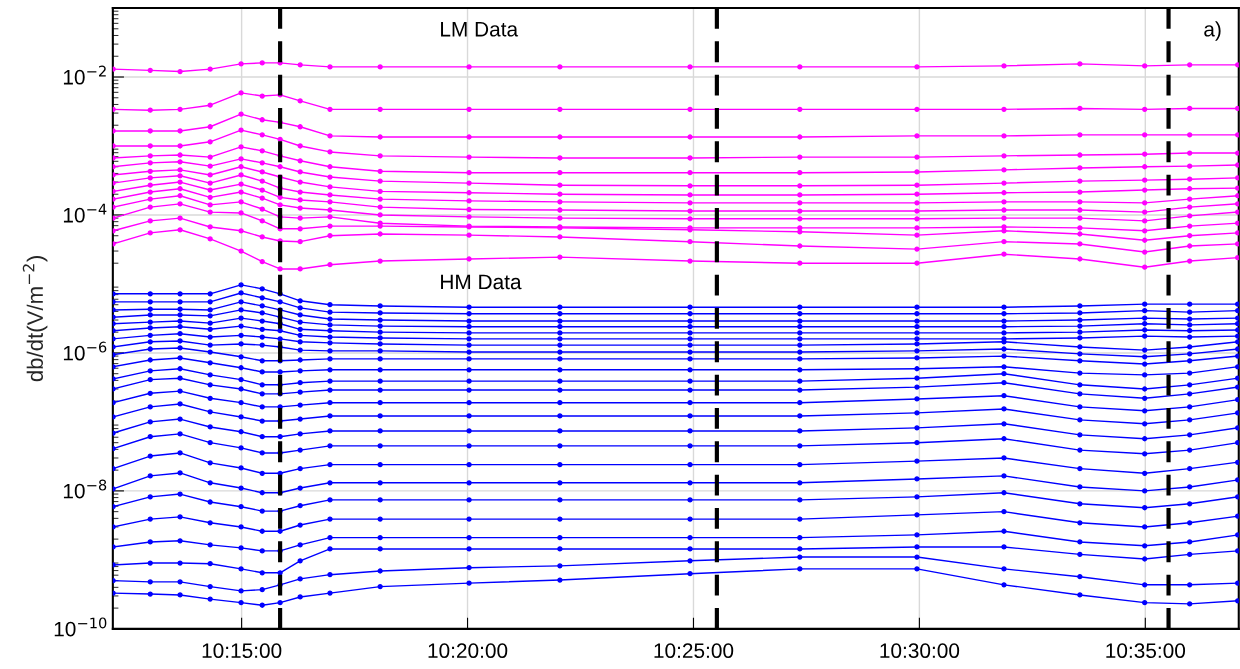 The width and height of the screenshot is (1240, 669). What do you see at coordinates (84, 75) in the screenshot?
I see `y-tick-label: 10$^{−2}$` at bounding box center [84, 75].